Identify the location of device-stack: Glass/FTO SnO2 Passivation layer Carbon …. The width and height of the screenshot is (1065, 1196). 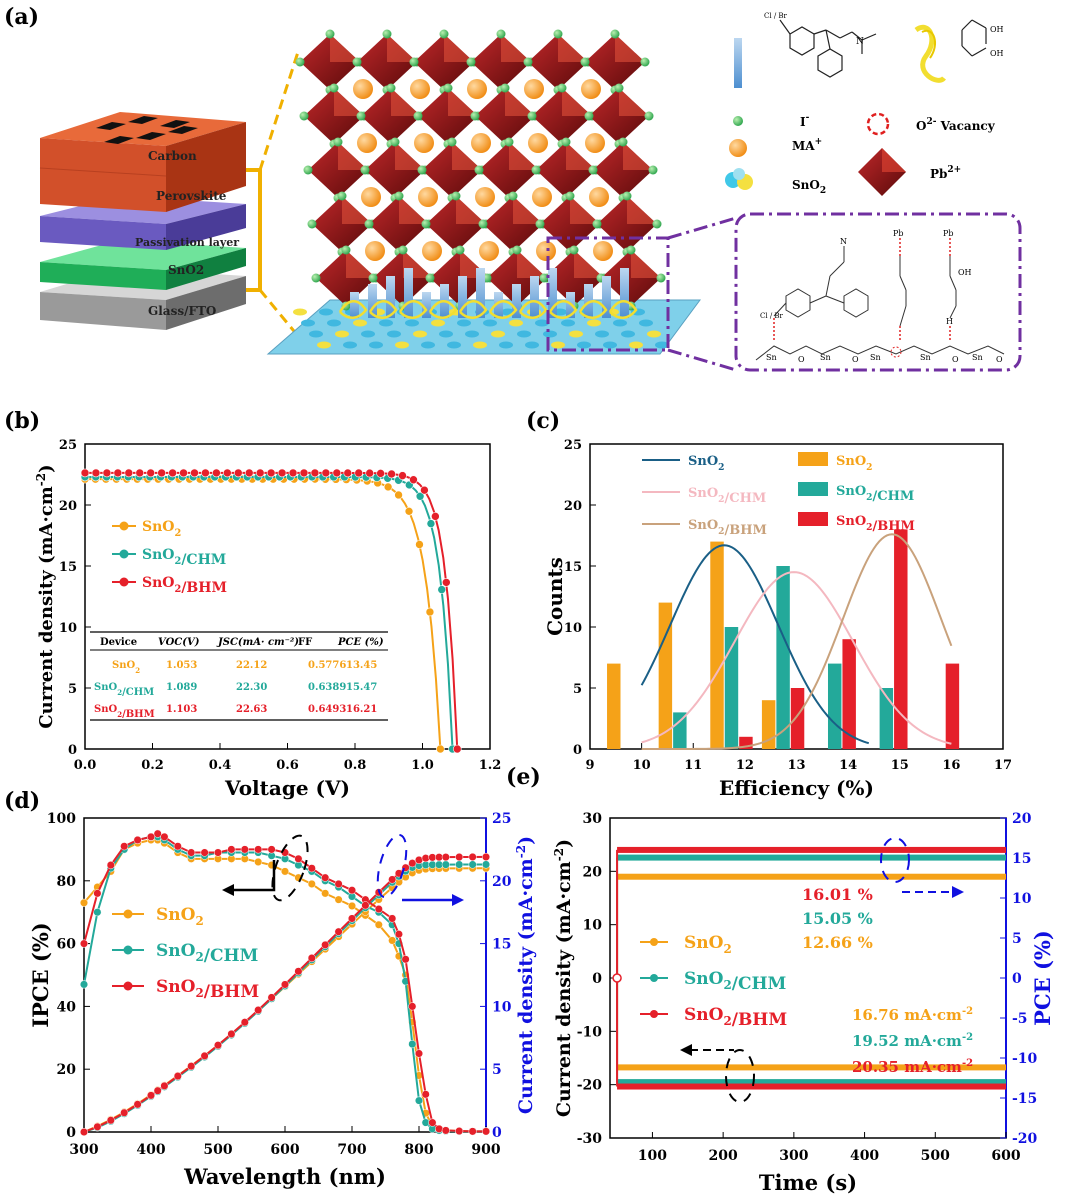
(169, 194).